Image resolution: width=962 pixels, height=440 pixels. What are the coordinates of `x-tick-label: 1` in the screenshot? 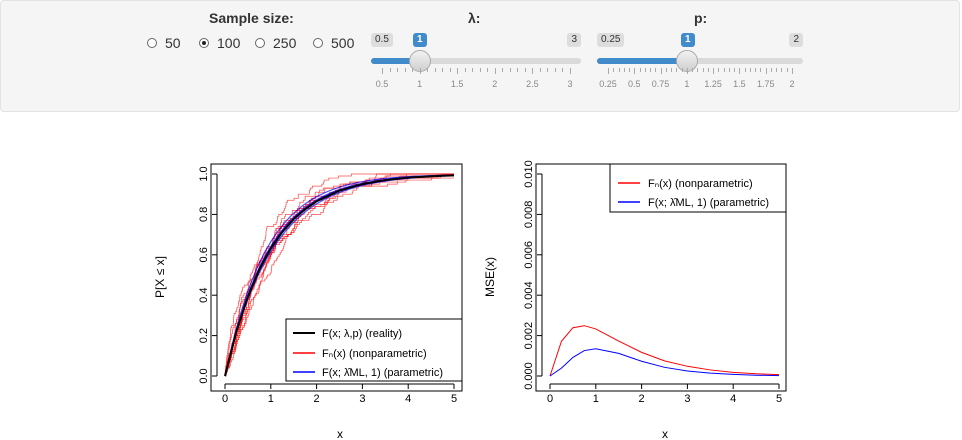 It's located at (271, 399).